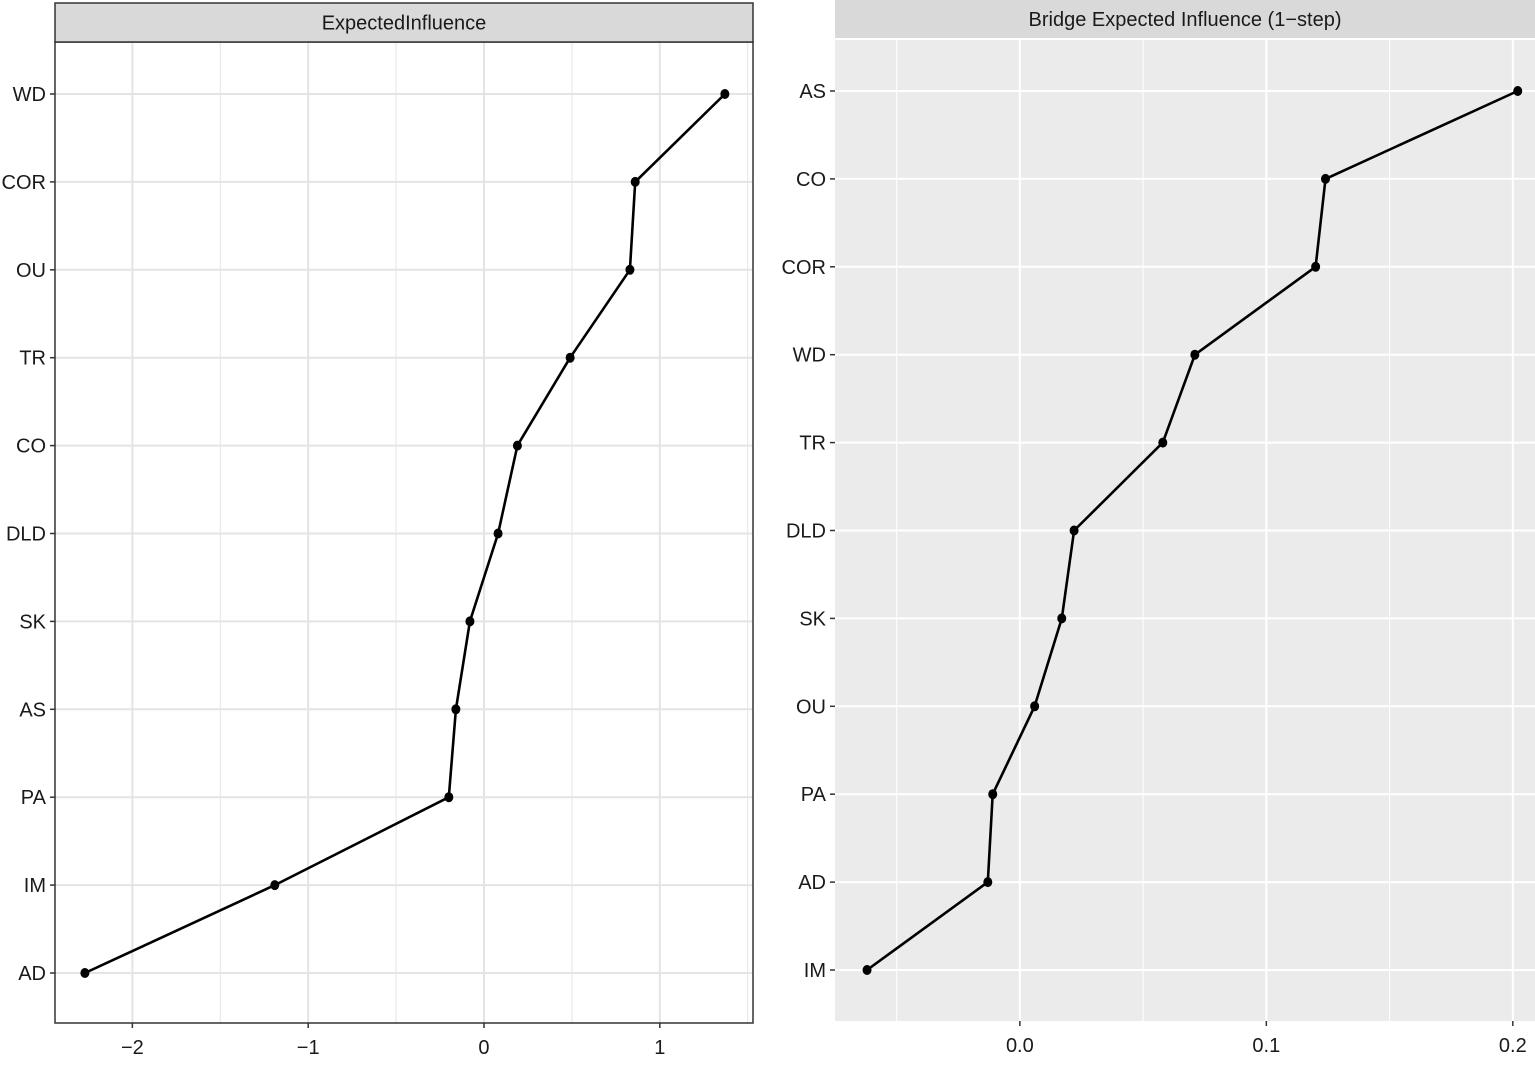 Image resolution: width=1535 pixels, height=1072 pixels. What do you see at coordinates (483, 1048) in the screenshot?
I see `x-tick-label: 0` at bounding box center [483, 1048].